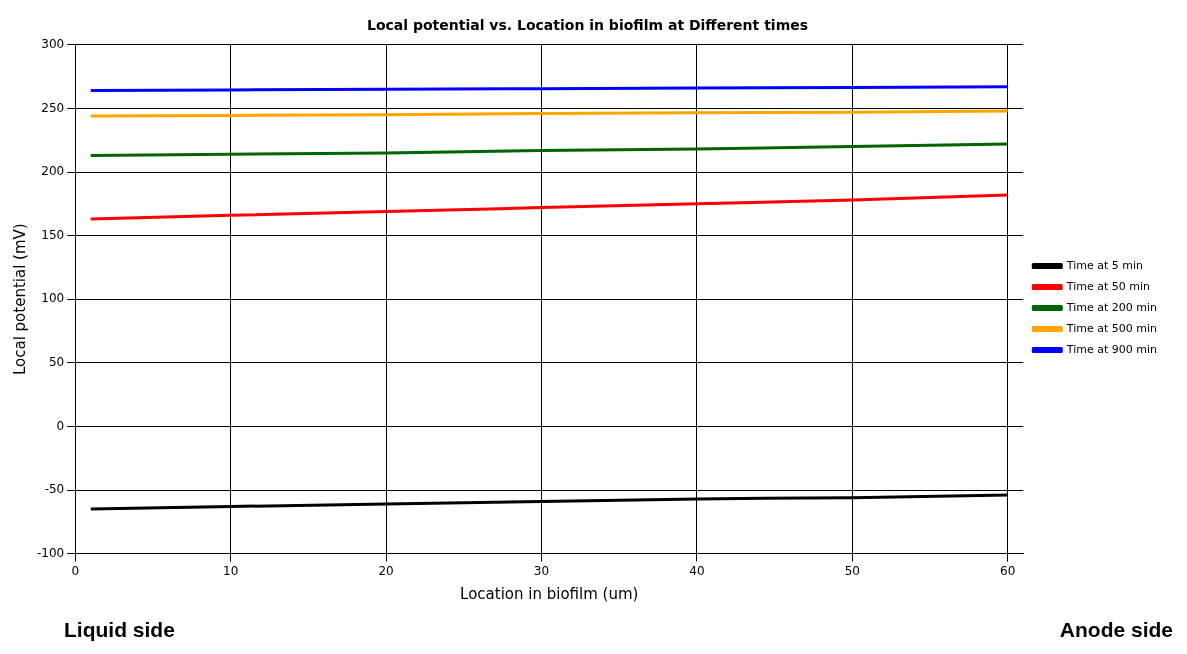 The height and width of the screenshot is (654, 1187). I want to click on x-tick-label: 20, so click(386, 570).